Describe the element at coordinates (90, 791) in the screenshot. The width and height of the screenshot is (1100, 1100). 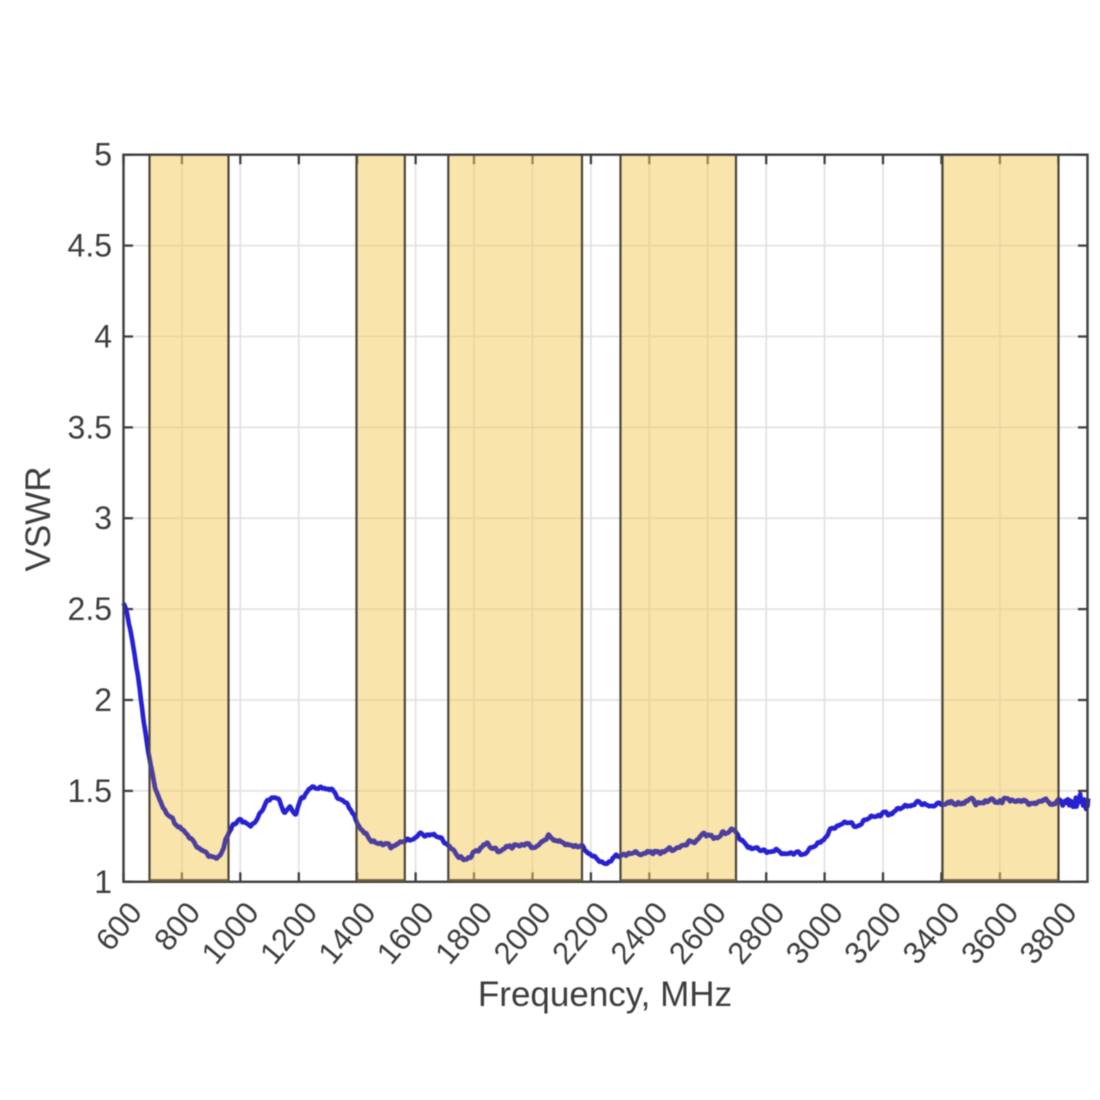
I see `svg-text: 1.5` at that location.